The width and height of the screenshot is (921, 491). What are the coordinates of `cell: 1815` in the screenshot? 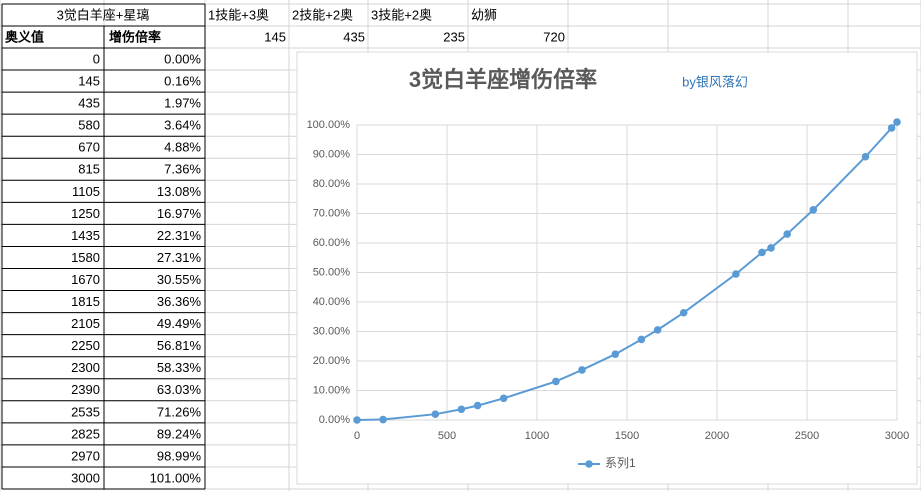 It's located at (85, 301).